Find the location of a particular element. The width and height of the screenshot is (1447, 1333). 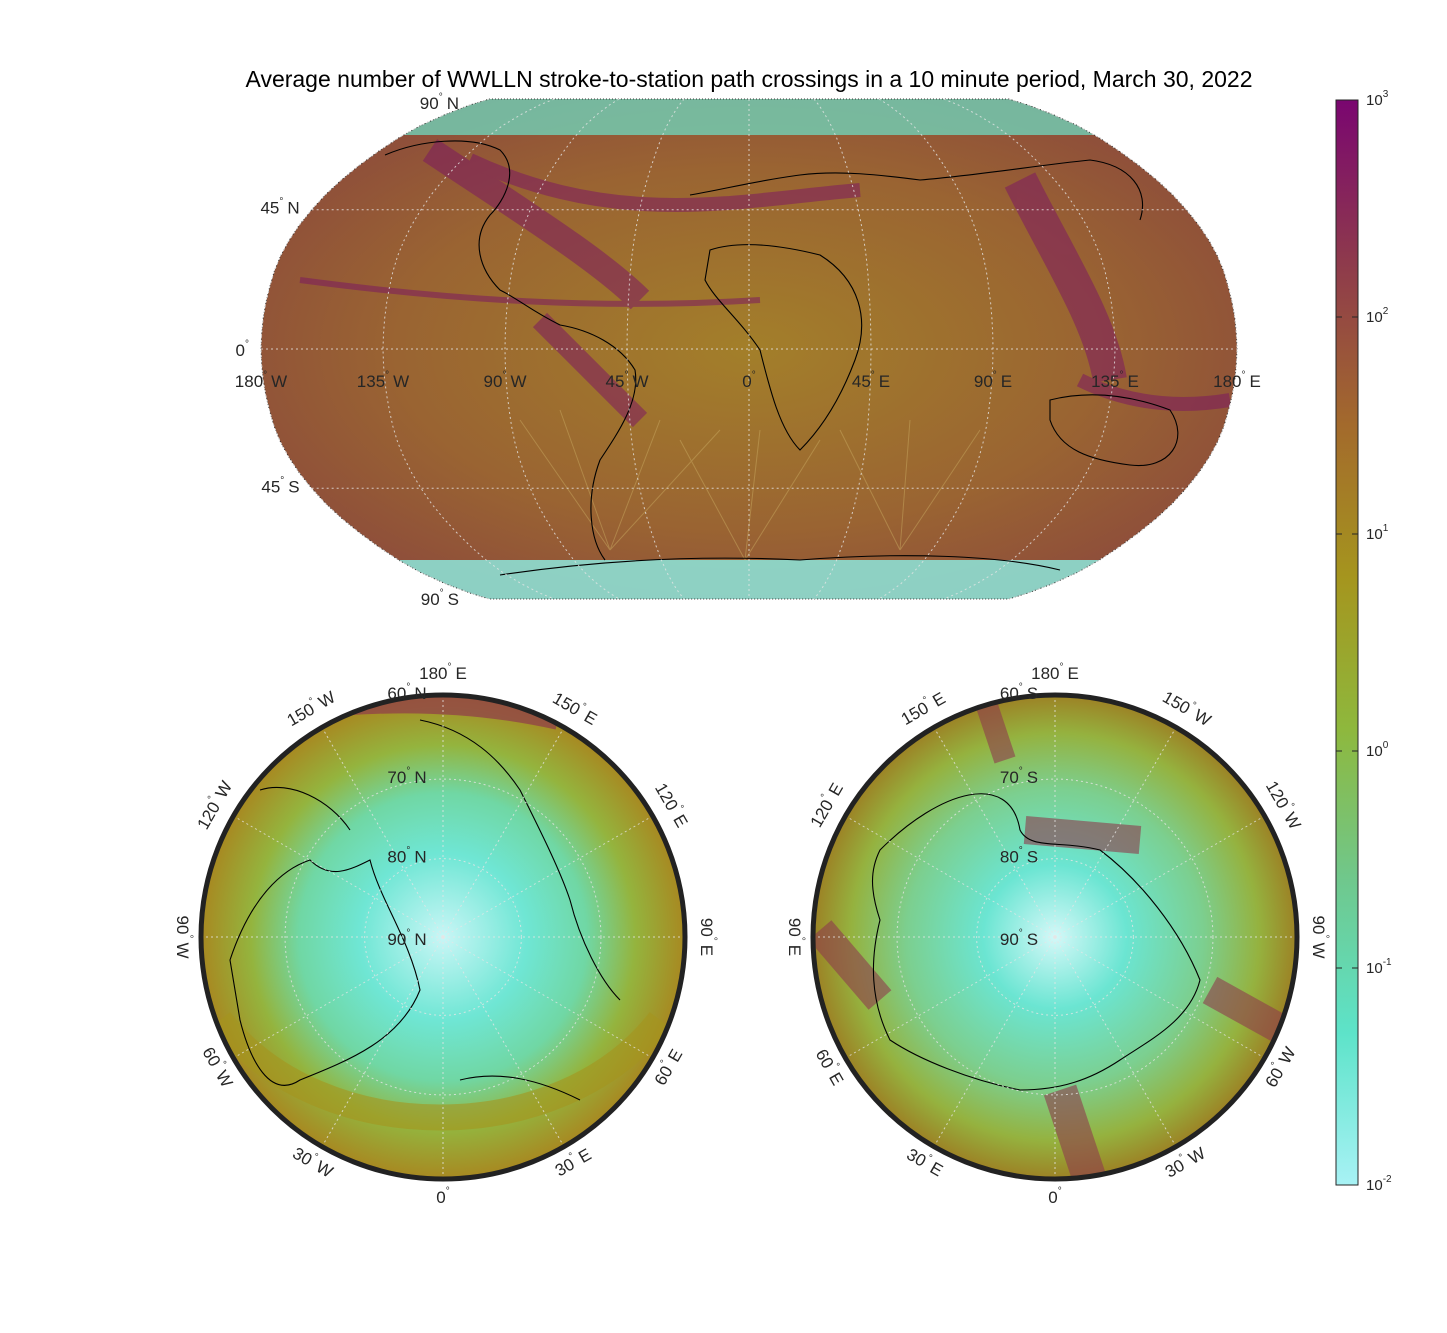

latitude-label: 80° N is located at coordinates (406, 856).